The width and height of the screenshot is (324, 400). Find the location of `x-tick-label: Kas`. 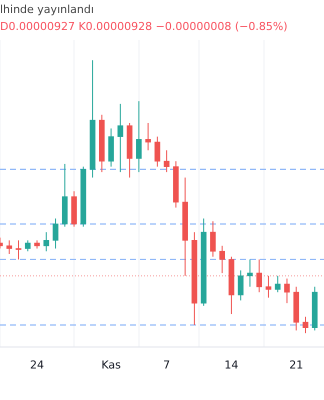

x-tick-label: Kas is located at coordinates (111, 365).